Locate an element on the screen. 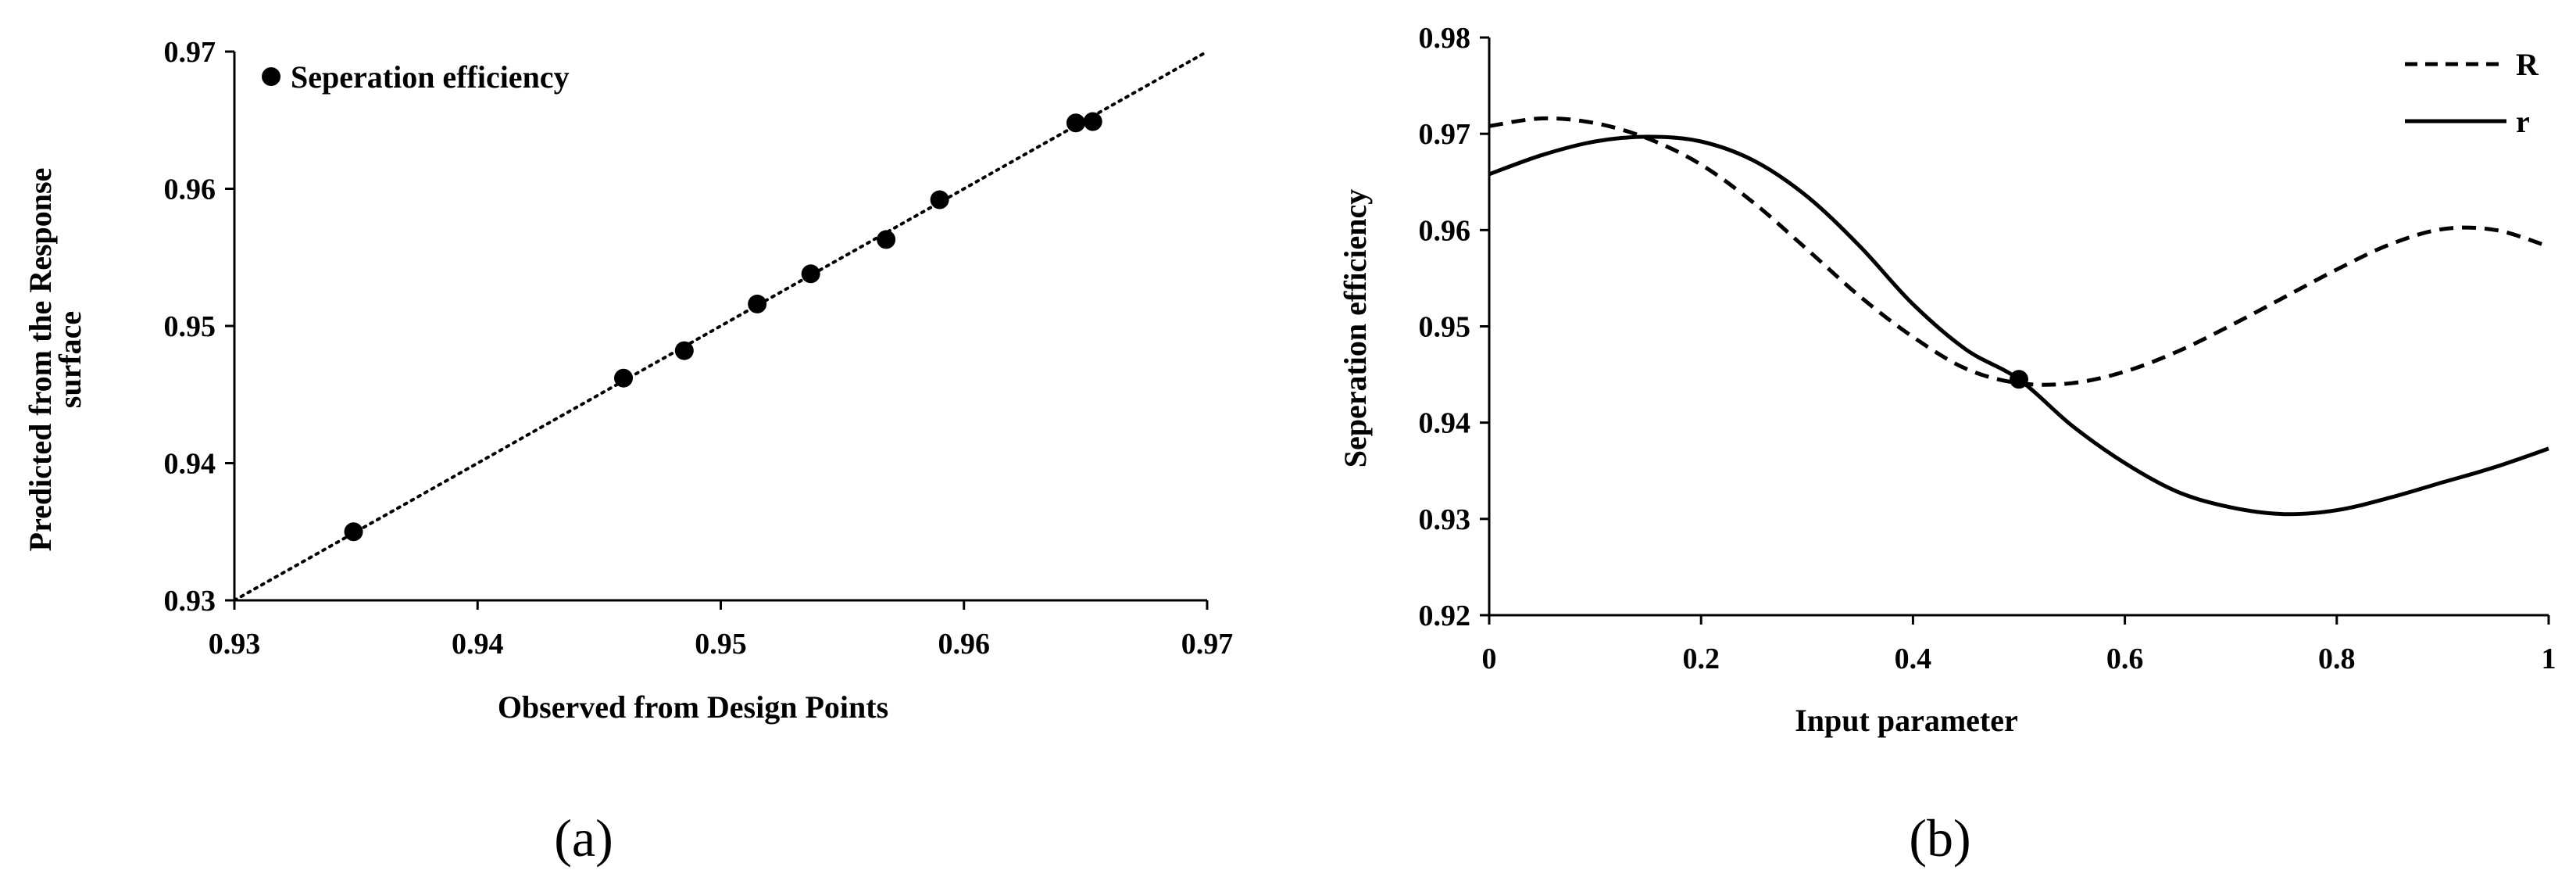 The image size is (2576, 888). scatter-y-axis-title-line-1: Predicted from the Response is located at coordinates (41, 360).